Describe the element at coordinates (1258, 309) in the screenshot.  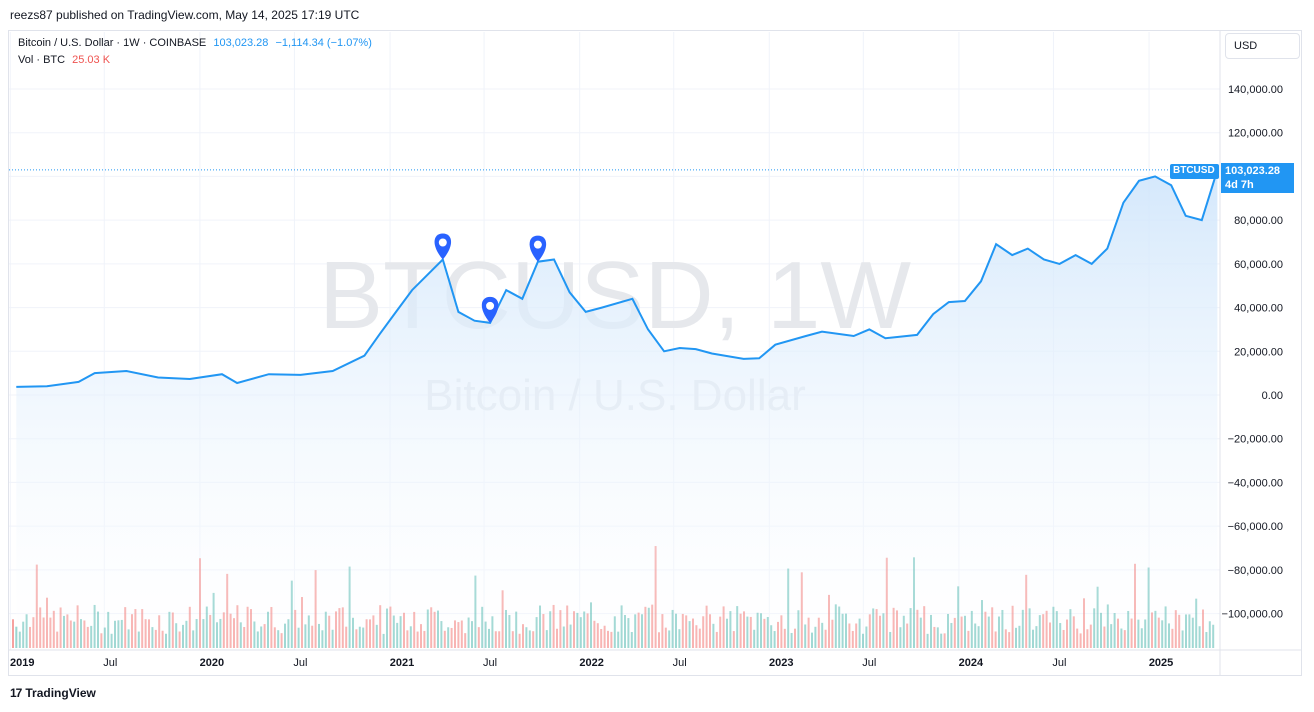
I see `y-tick-label: 40,000.00` at that location.